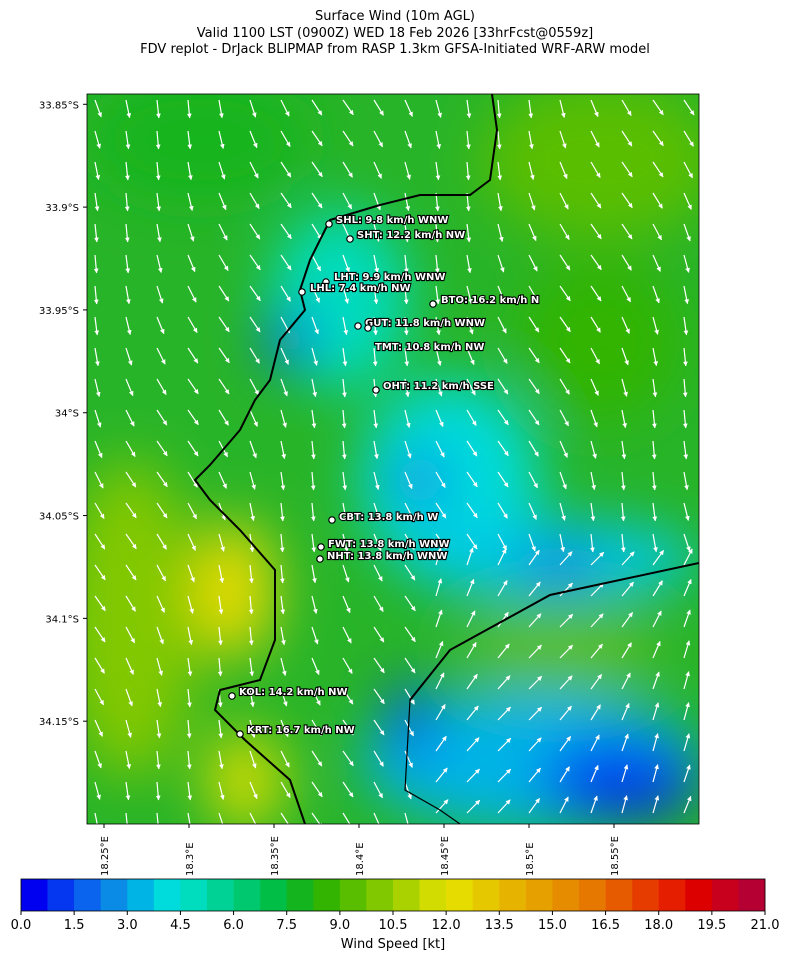 The width and height of the screenshot is (790, 962). Describe the element at coordinates (368, 328) in the screenshot. I see `station-dot` at that location.